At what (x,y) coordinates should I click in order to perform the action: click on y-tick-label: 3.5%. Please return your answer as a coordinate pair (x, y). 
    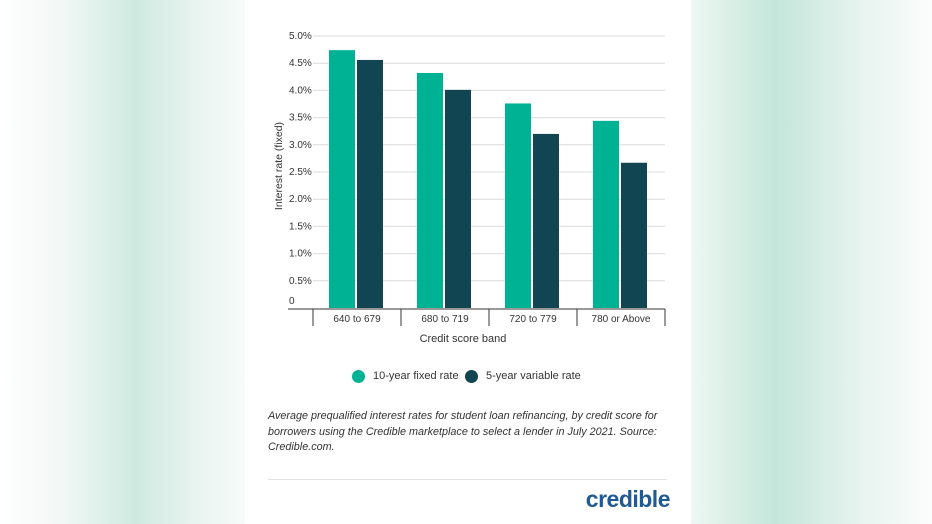
    Looking at the image, I should click on (300, 118).